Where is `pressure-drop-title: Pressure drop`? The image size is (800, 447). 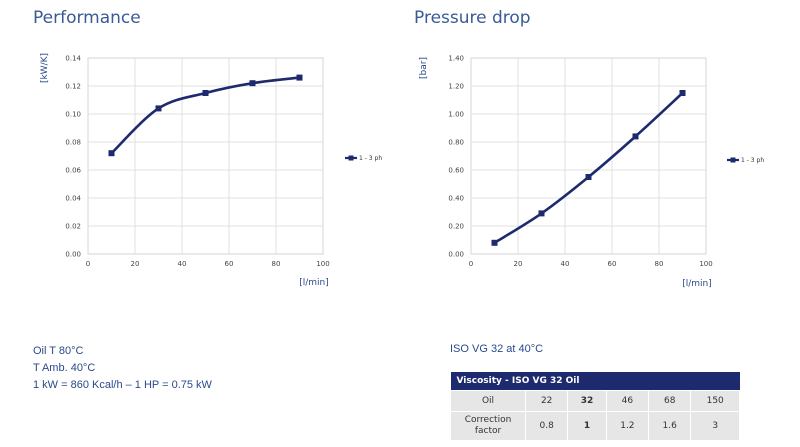
pressure-drop-title: Pressure drop is located at coordinates (472, 18).